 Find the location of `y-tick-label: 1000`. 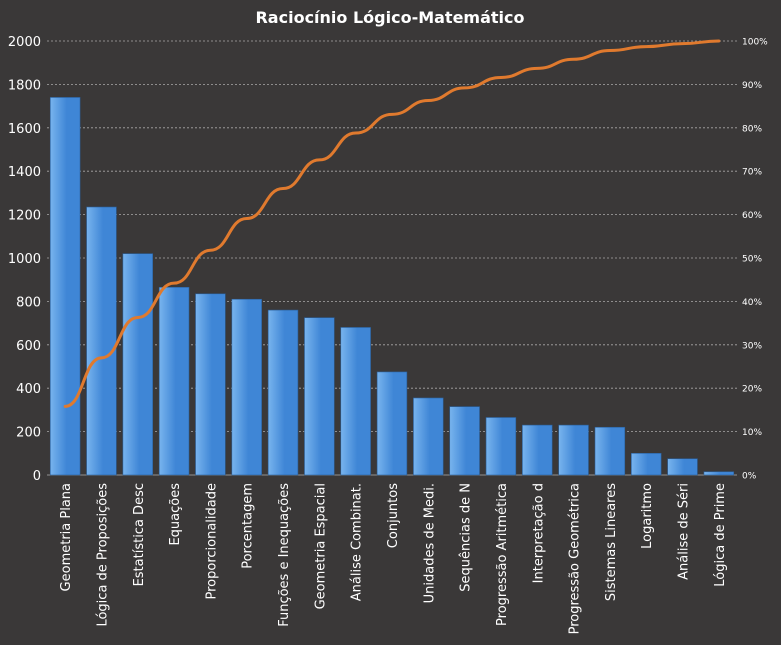

y-tick-label: 1000 is located at coordinates (24, 259).